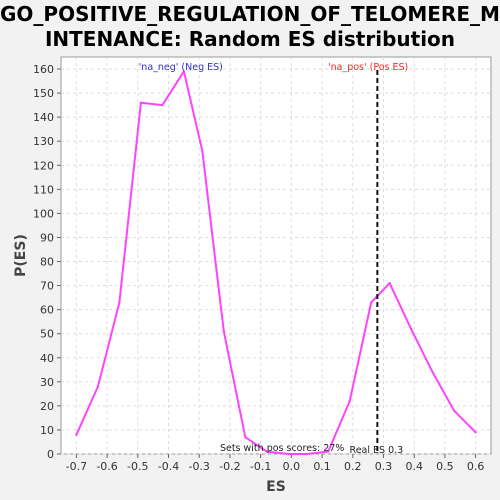 The height and width of the screenshot is (500, 500). What do you see at coordinates (181, 67) in the screenshot?
I see `neg-es-label: 'na_neg' (Neg ES)` at bounding box center [181, 67].